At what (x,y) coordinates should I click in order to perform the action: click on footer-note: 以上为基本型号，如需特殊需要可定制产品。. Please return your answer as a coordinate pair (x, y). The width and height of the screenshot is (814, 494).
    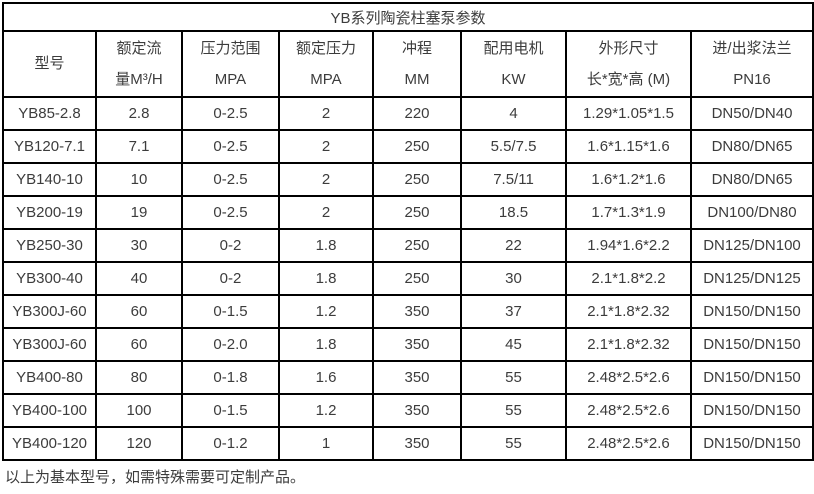
    Looking at the image, I should click on (155, 477).